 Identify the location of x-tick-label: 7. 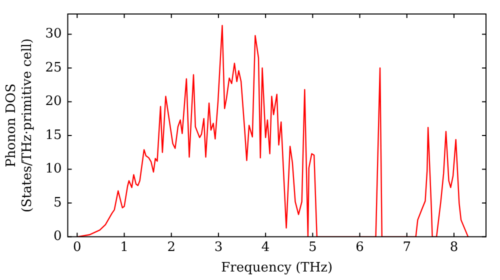
(407, 247).